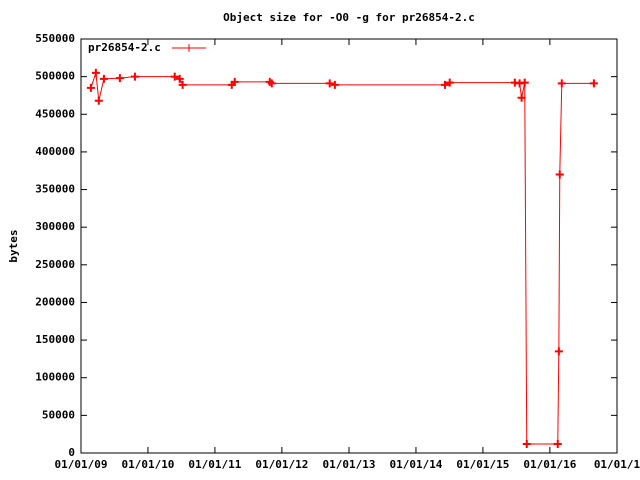  What do you see at coordinates (58, 414) in the screenshot?
I see `y-tick-label: 50000` at bounding box center [58, 414].